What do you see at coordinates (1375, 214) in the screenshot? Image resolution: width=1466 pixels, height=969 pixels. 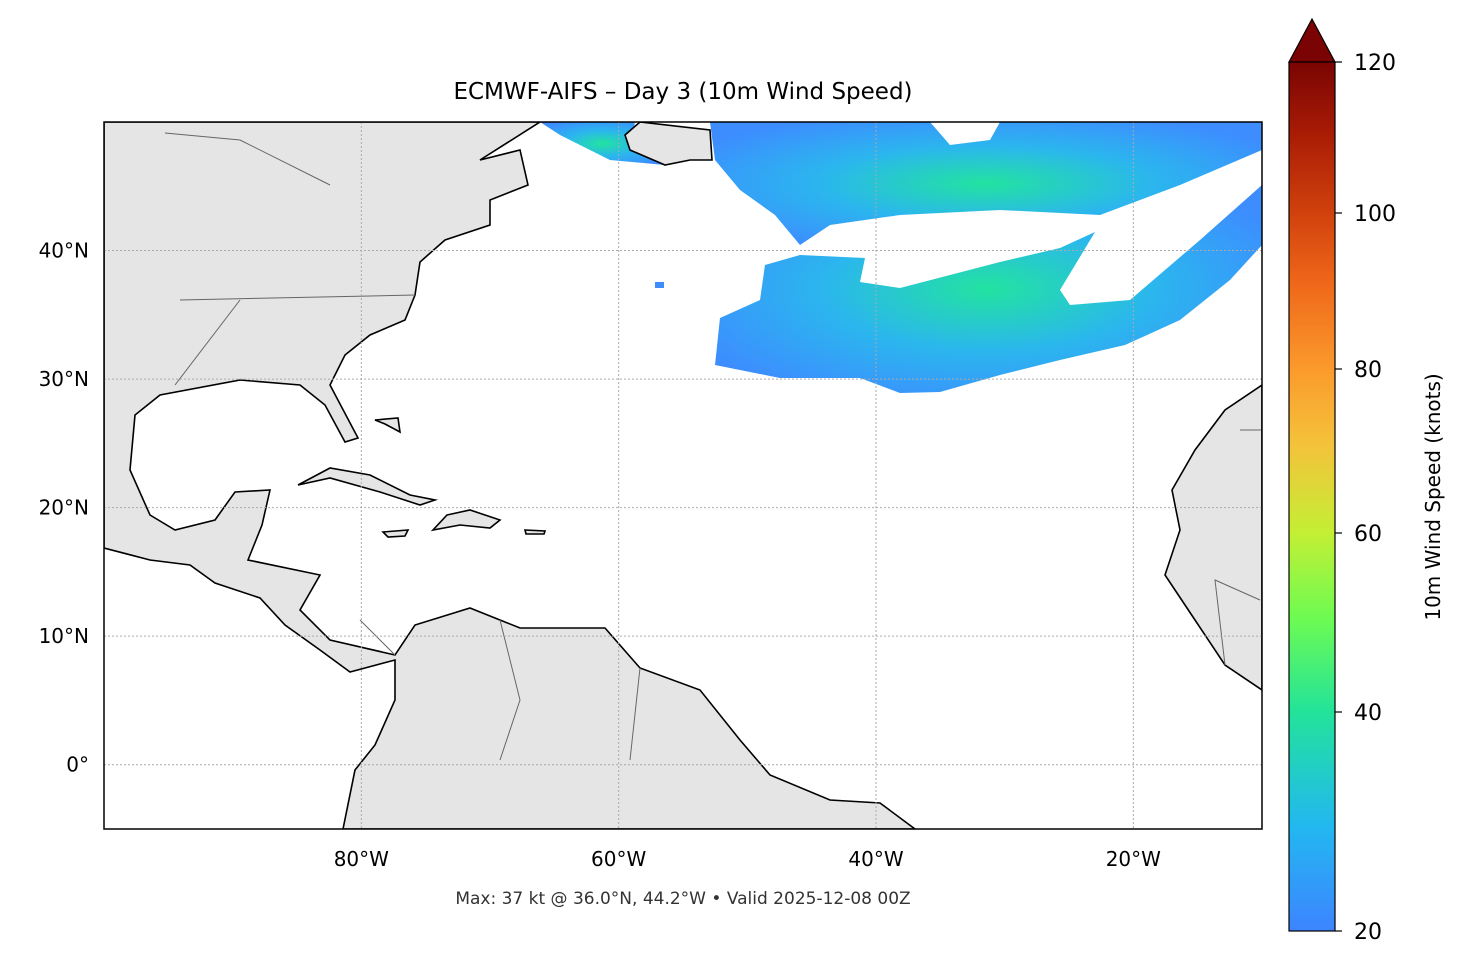 I see `colorbar-tick-label: 100` at bounding box center [1375, 214].